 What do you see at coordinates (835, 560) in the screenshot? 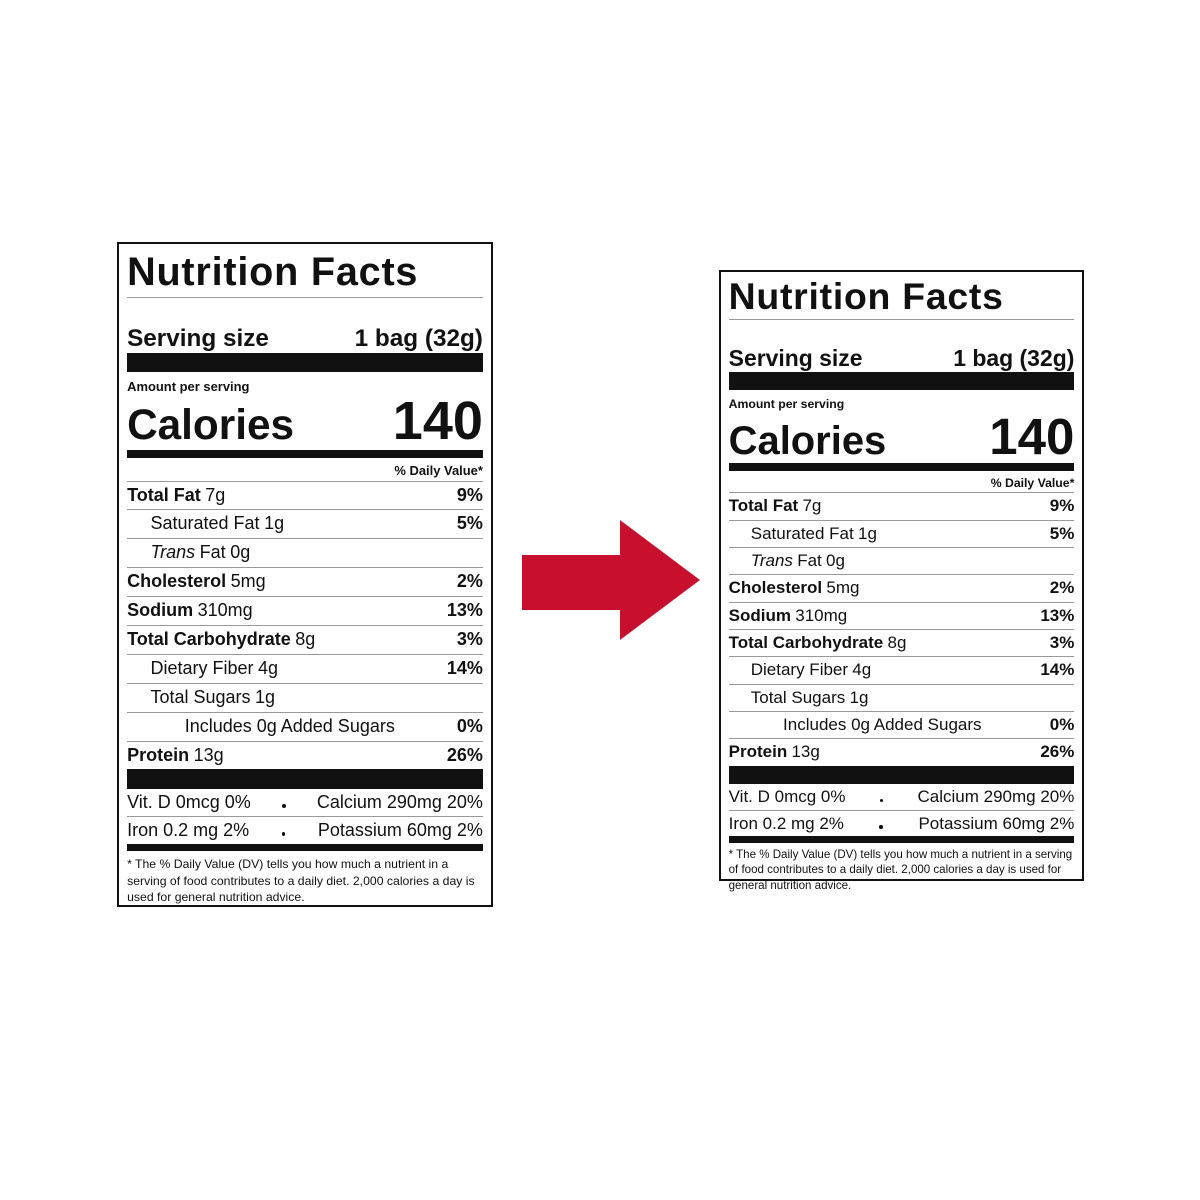
I see `nutrient-amount: 0g` at bounding box center [835, 560].